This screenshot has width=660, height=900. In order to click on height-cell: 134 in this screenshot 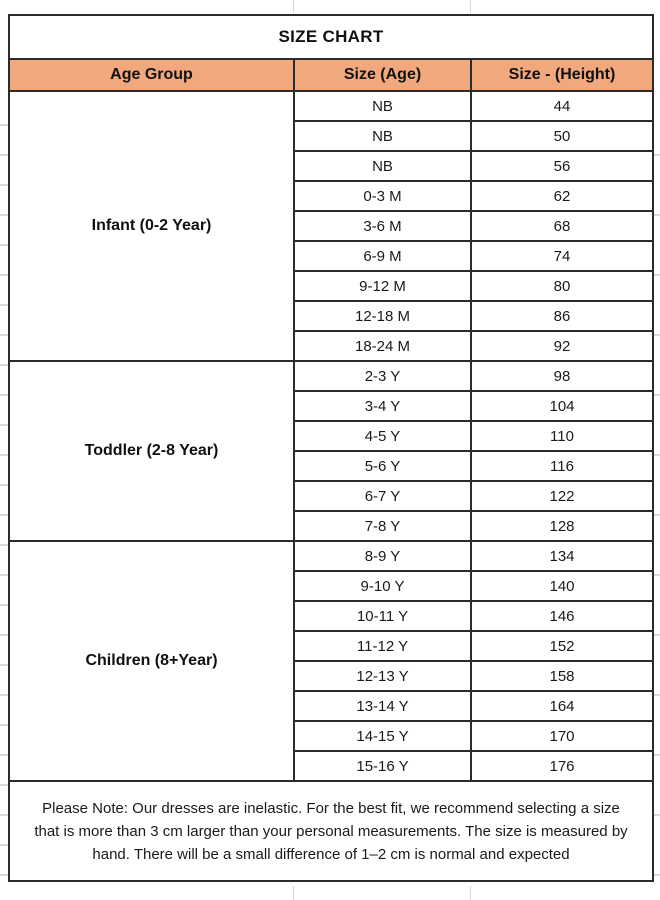, I will do `click(562, 556)`.